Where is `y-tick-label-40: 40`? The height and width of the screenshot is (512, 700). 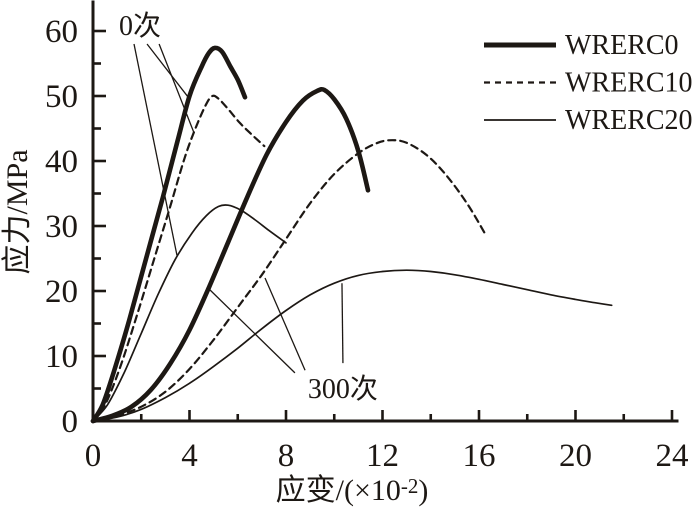
y-tick-label-40: 40 is located at coordinates (61, 162).